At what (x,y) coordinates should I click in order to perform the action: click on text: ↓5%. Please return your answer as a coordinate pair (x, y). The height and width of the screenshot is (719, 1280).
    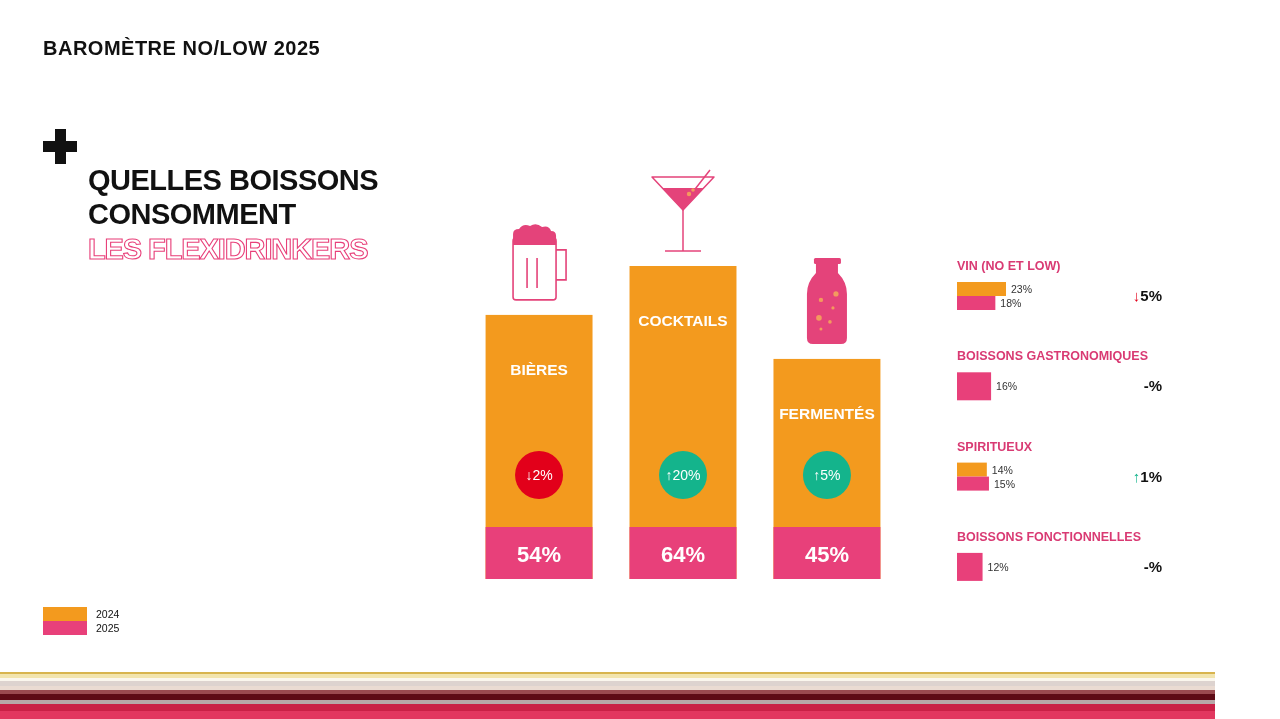
    Looking at the image, I should click on (1147, 295).